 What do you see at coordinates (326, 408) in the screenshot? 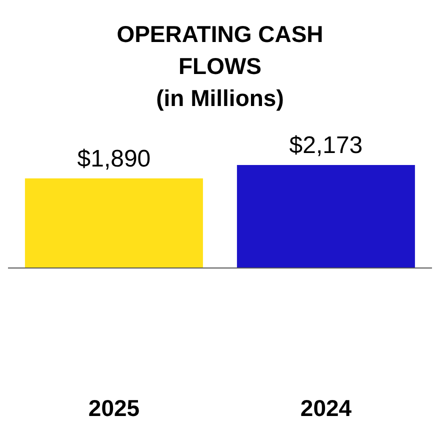
I see `x-tick-label: 2024` at bounding box center [326, 408].